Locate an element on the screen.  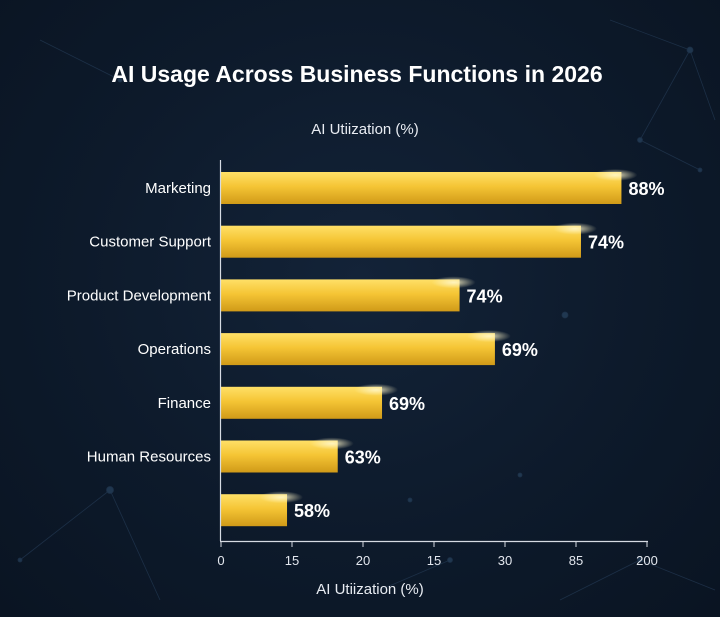
x-tick-label-3: 20 is located at coordinates (363, 560).